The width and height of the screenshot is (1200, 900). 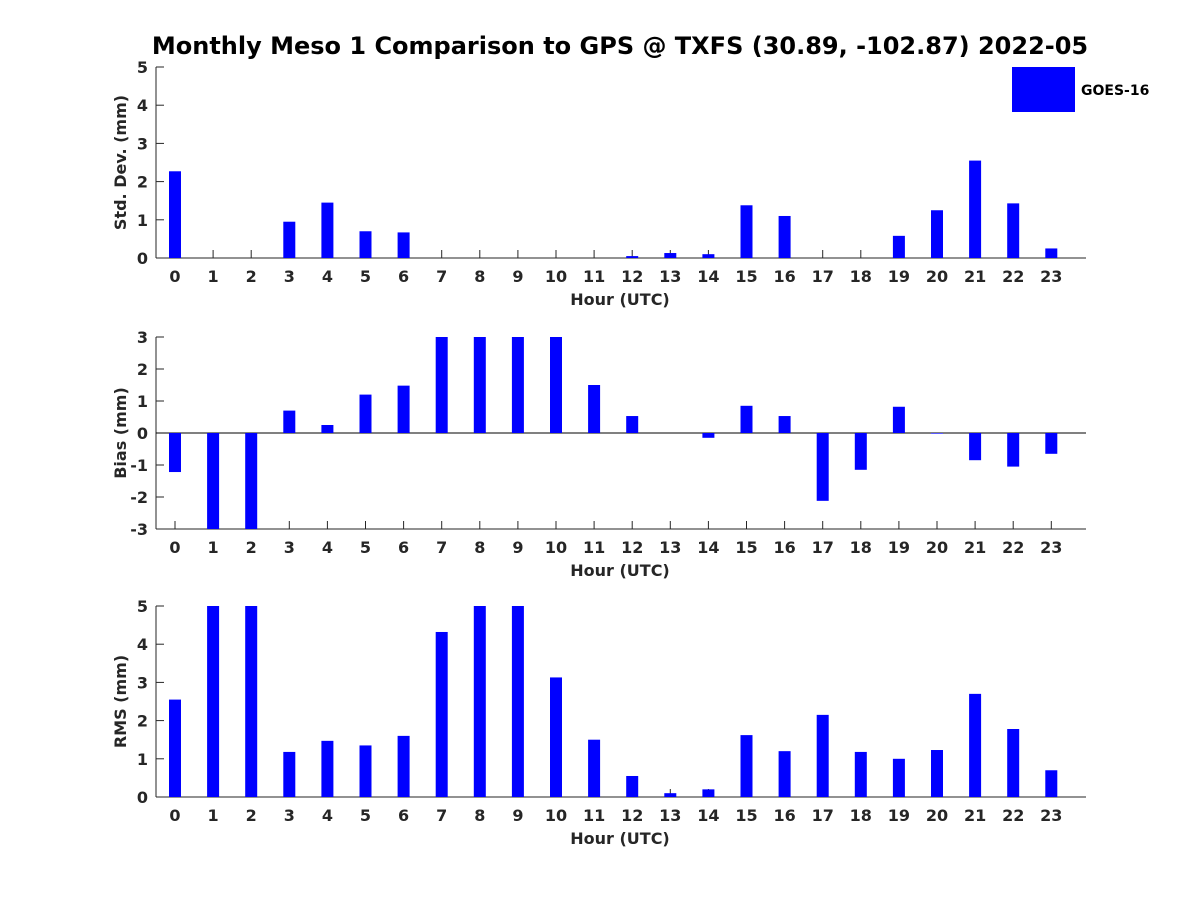 What do you see at coordinates (975, 815) in the screenshot?
I see `x-tick-label: 21` at bounding box center [975, 815].